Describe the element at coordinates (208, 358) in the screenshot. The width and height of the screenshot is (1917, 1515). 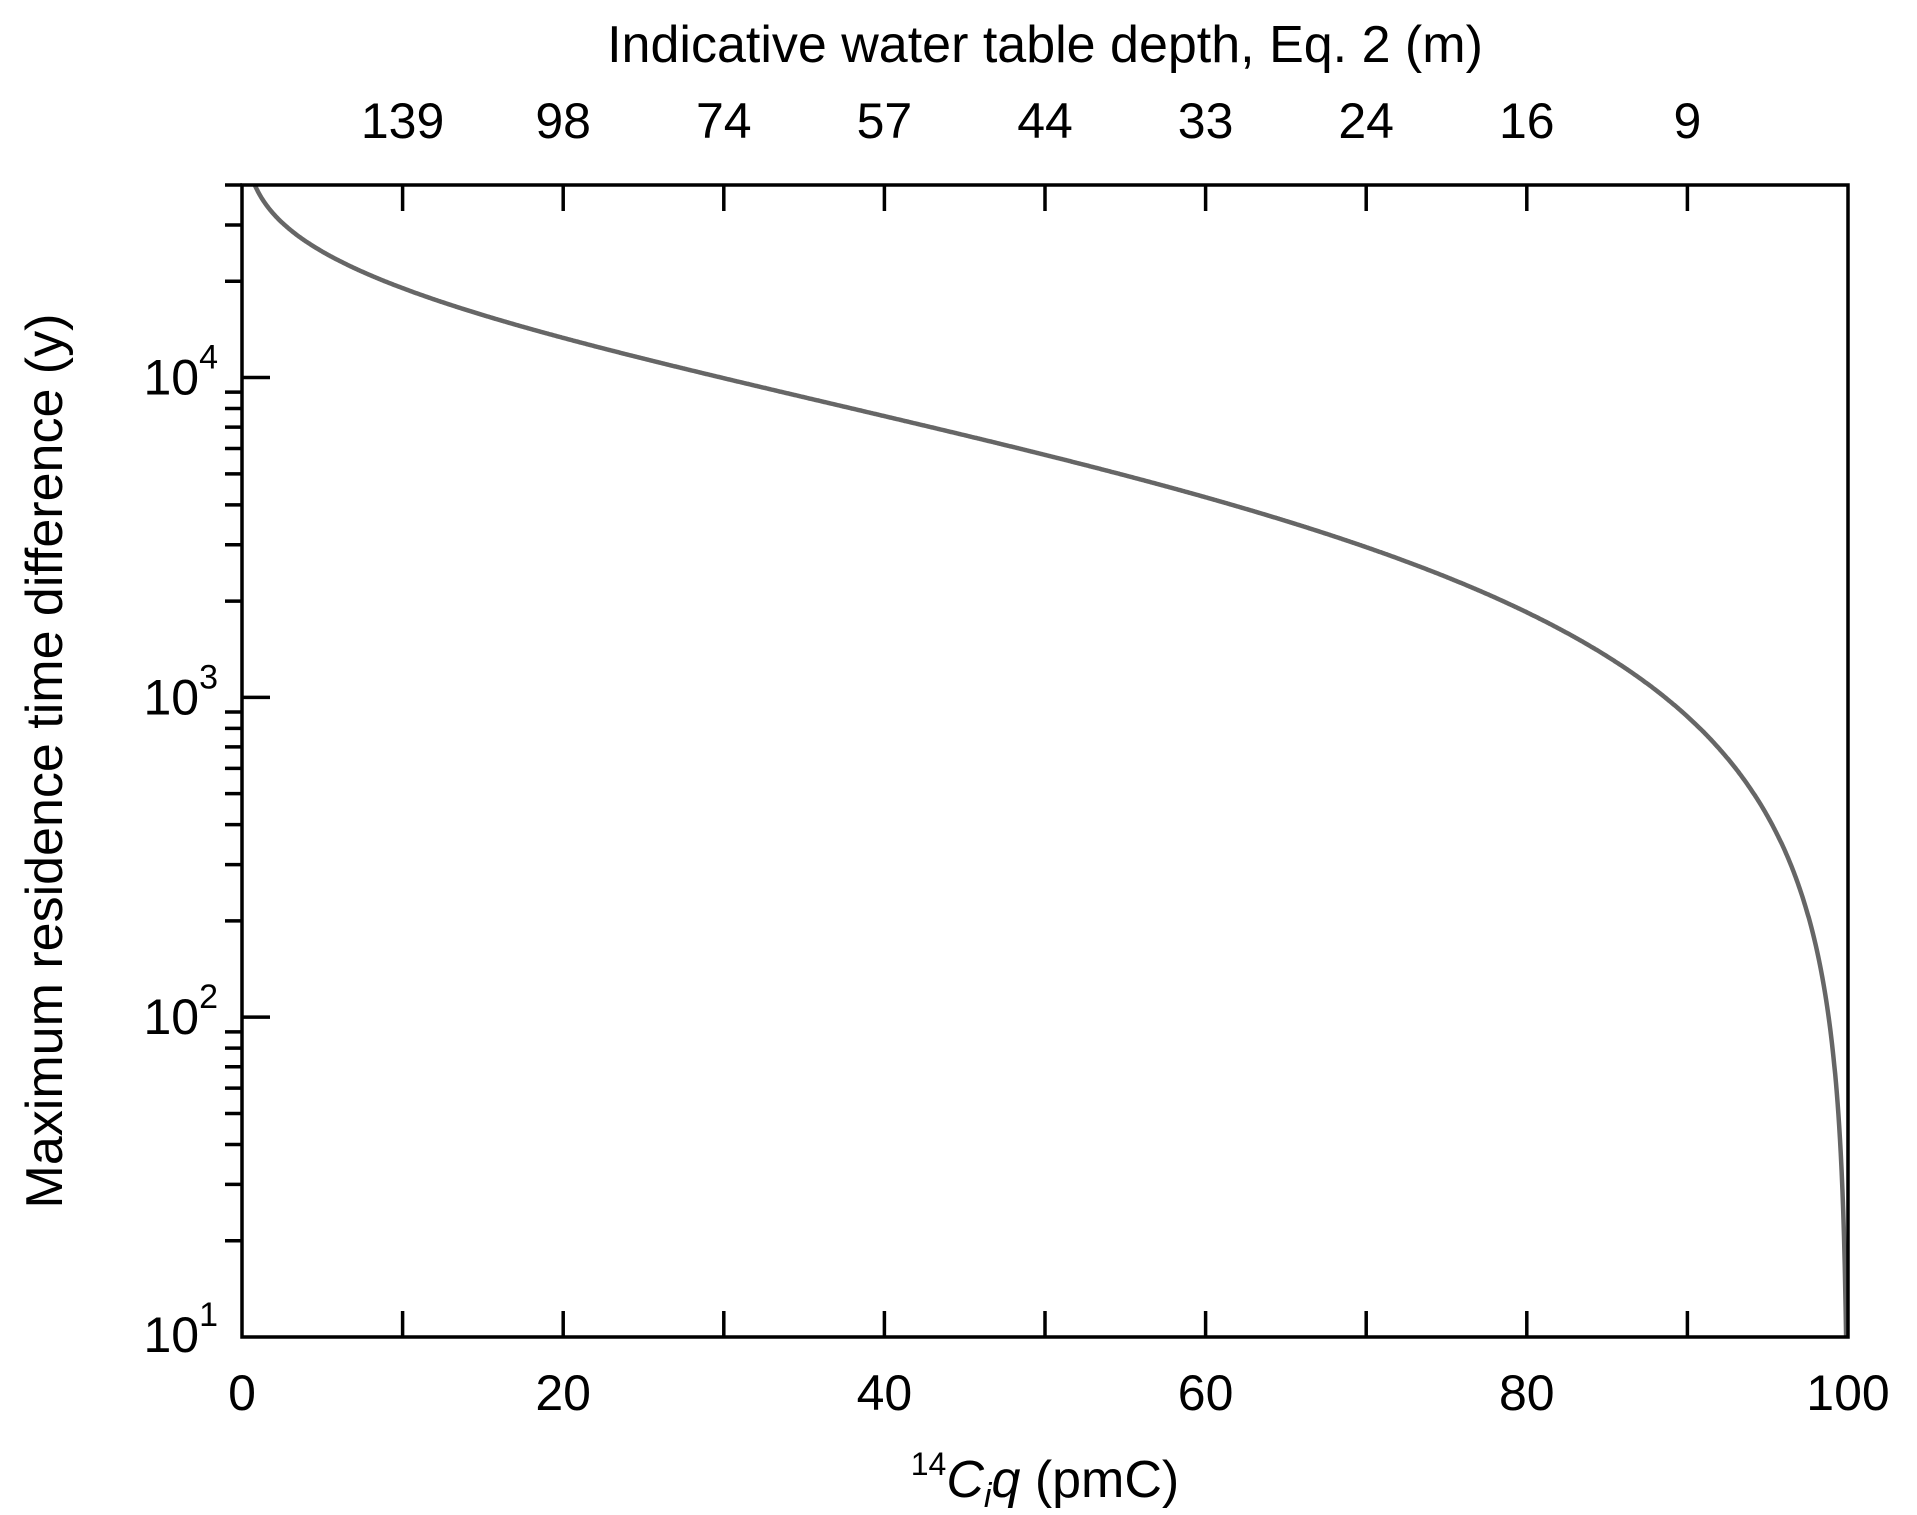
I see `y-tick-exponent: 4` at that location.